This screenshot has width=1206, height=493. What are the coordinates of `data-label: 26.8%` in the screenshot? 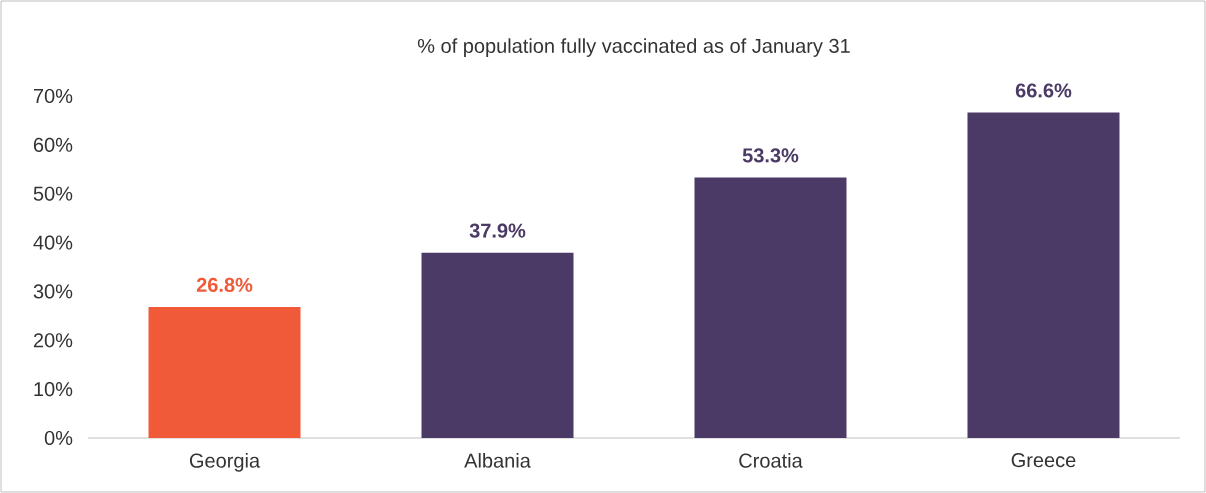 It's located at (224, 284).